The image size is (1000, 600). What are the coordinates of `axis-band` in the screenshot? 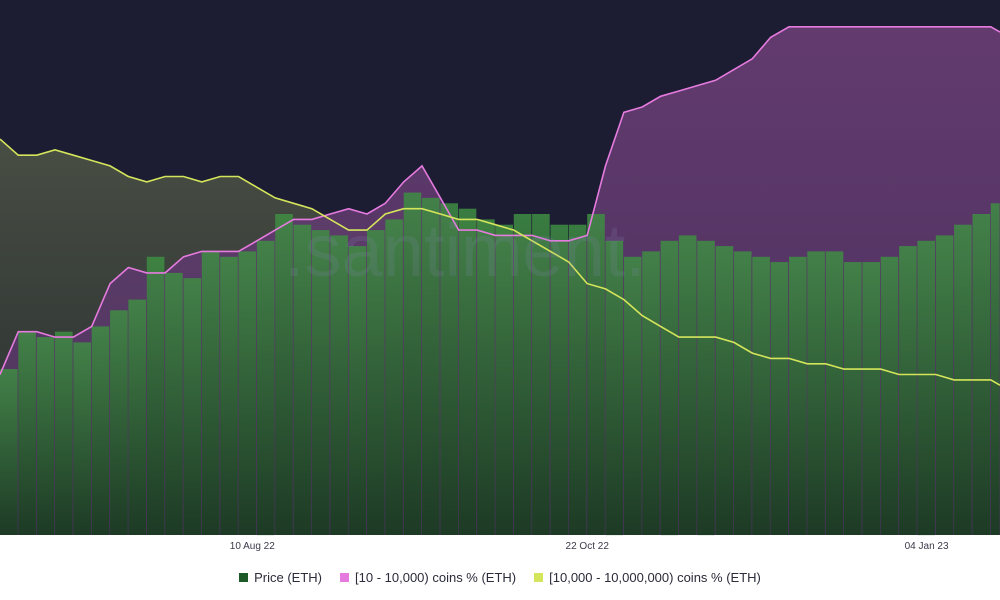 It's located at (500, 567).